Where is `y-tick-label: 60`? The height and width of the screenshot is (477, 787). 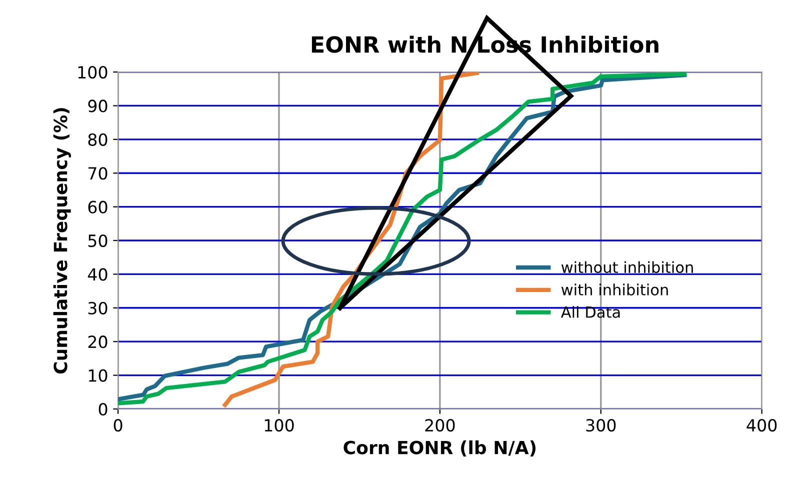 y-tick-label: 60 is located at coordinates (98, 207).